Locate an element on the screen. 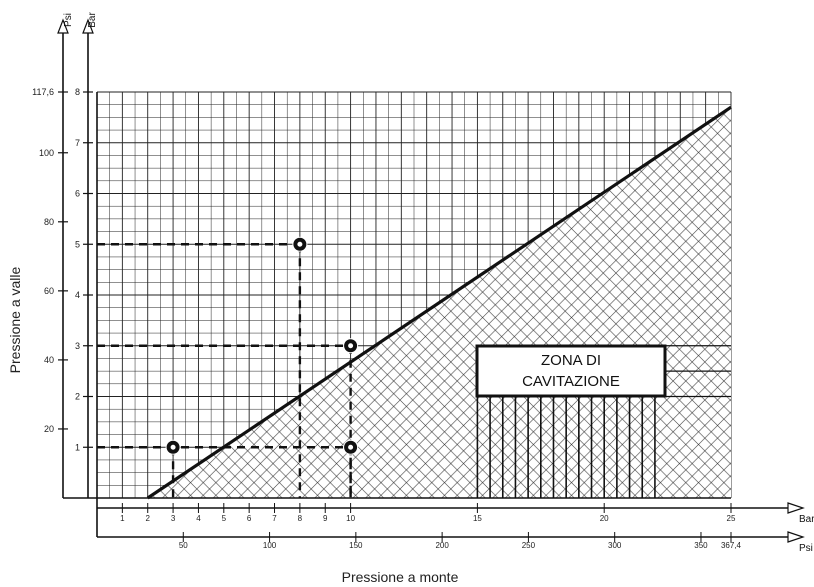  y-psi-tick-label: 60 is located at coordinates (49, 291).